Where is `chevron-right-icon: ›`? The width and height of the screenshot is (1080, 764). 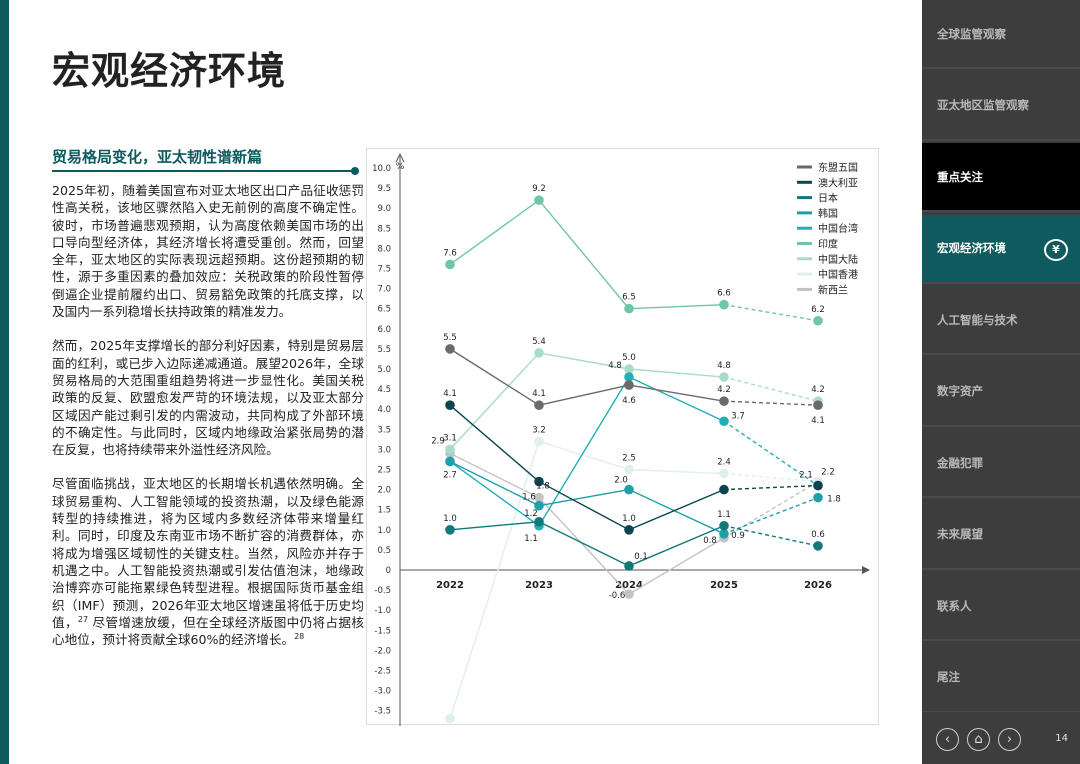 chevron-right-icon: › is located at coordinates (1009, 739).